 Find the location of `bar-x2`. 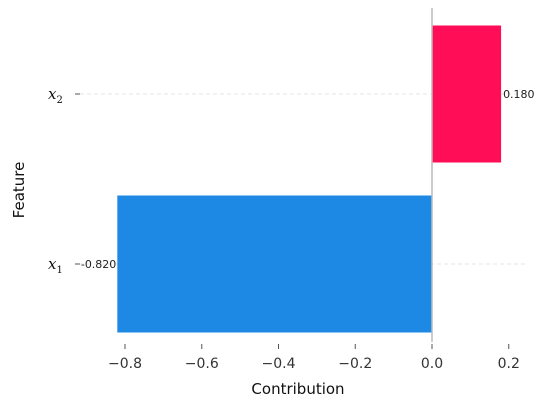

bar-x2 is located at coordinates (467, 94).